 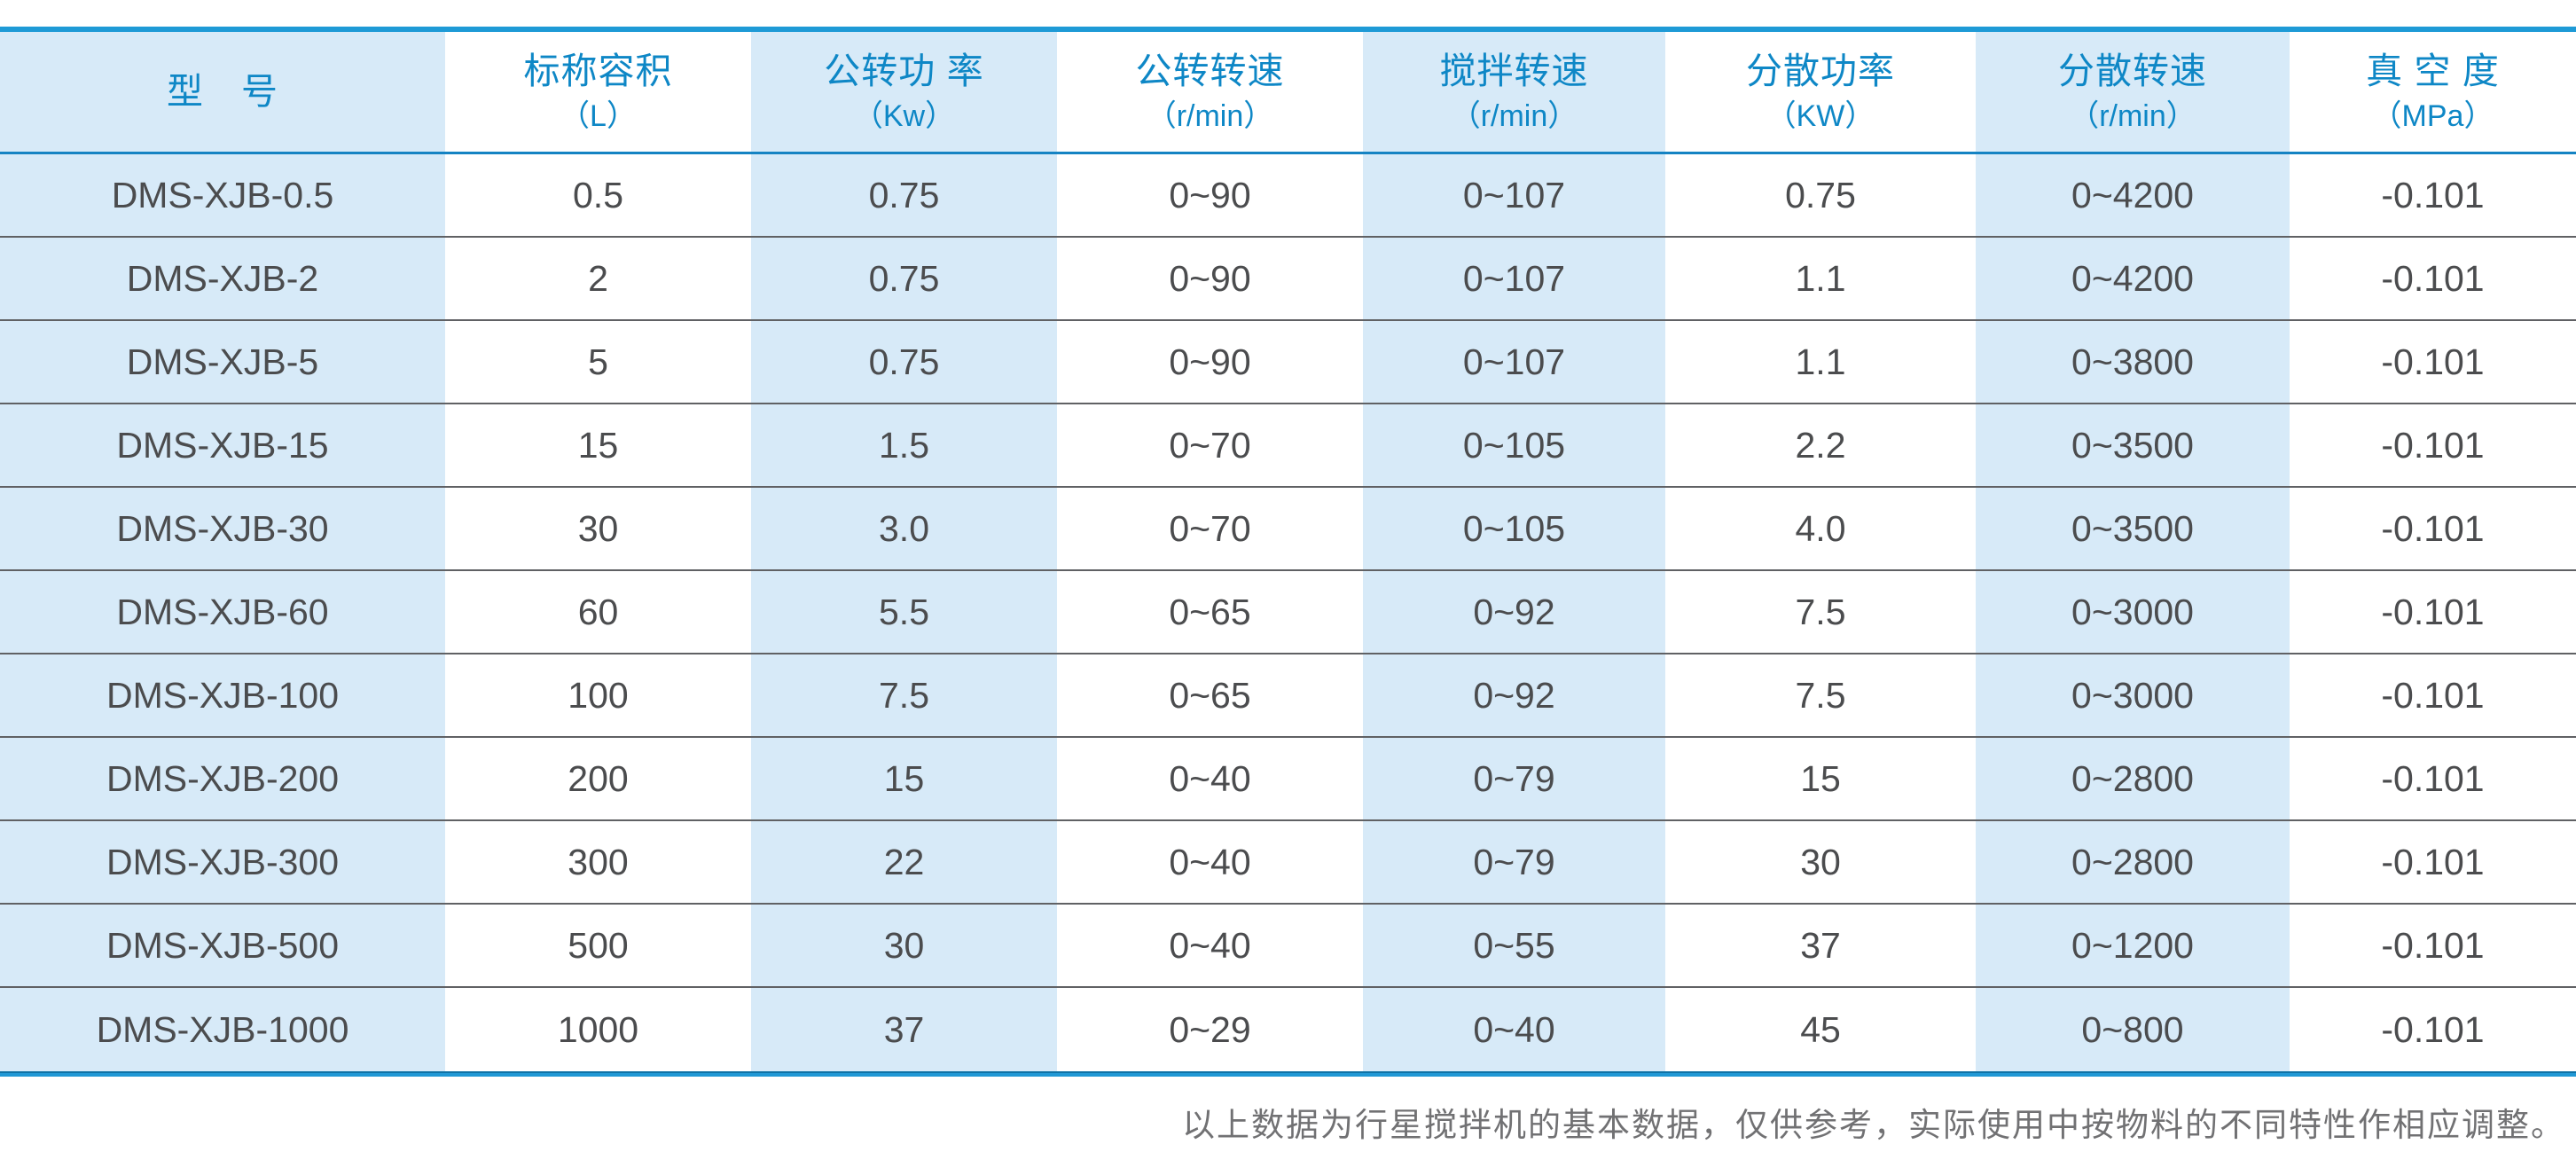 I want to click on table-row: DMS-XJB-60 60 5.5 0~65 0~92 7.5 0~3000 -0.101, so click(x=1288, y=613).